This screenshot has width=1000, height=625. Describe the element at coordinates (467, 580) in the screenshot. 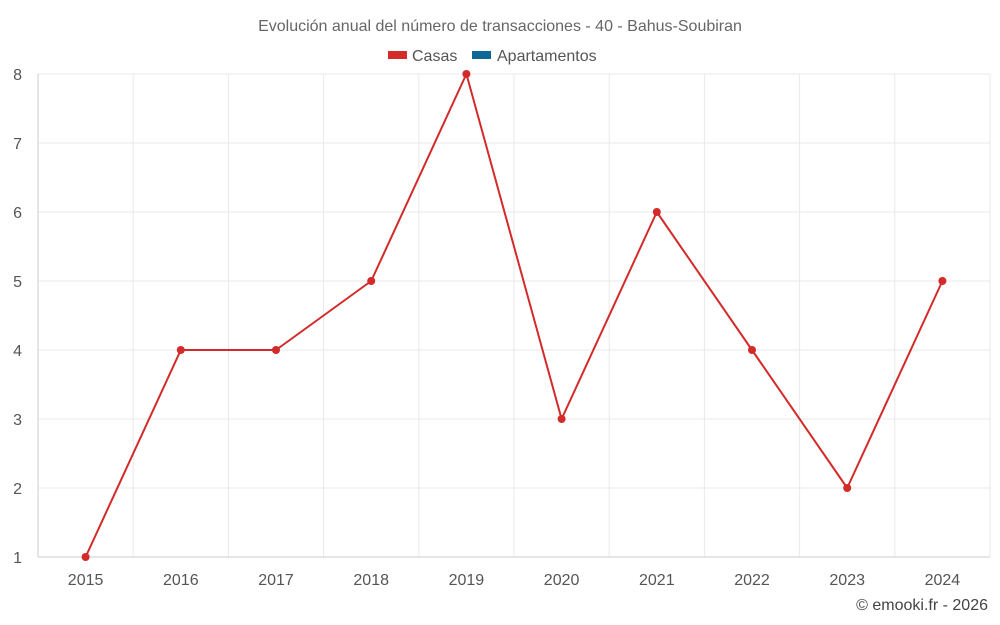

I see `x-tick-label: 2019` at that location.